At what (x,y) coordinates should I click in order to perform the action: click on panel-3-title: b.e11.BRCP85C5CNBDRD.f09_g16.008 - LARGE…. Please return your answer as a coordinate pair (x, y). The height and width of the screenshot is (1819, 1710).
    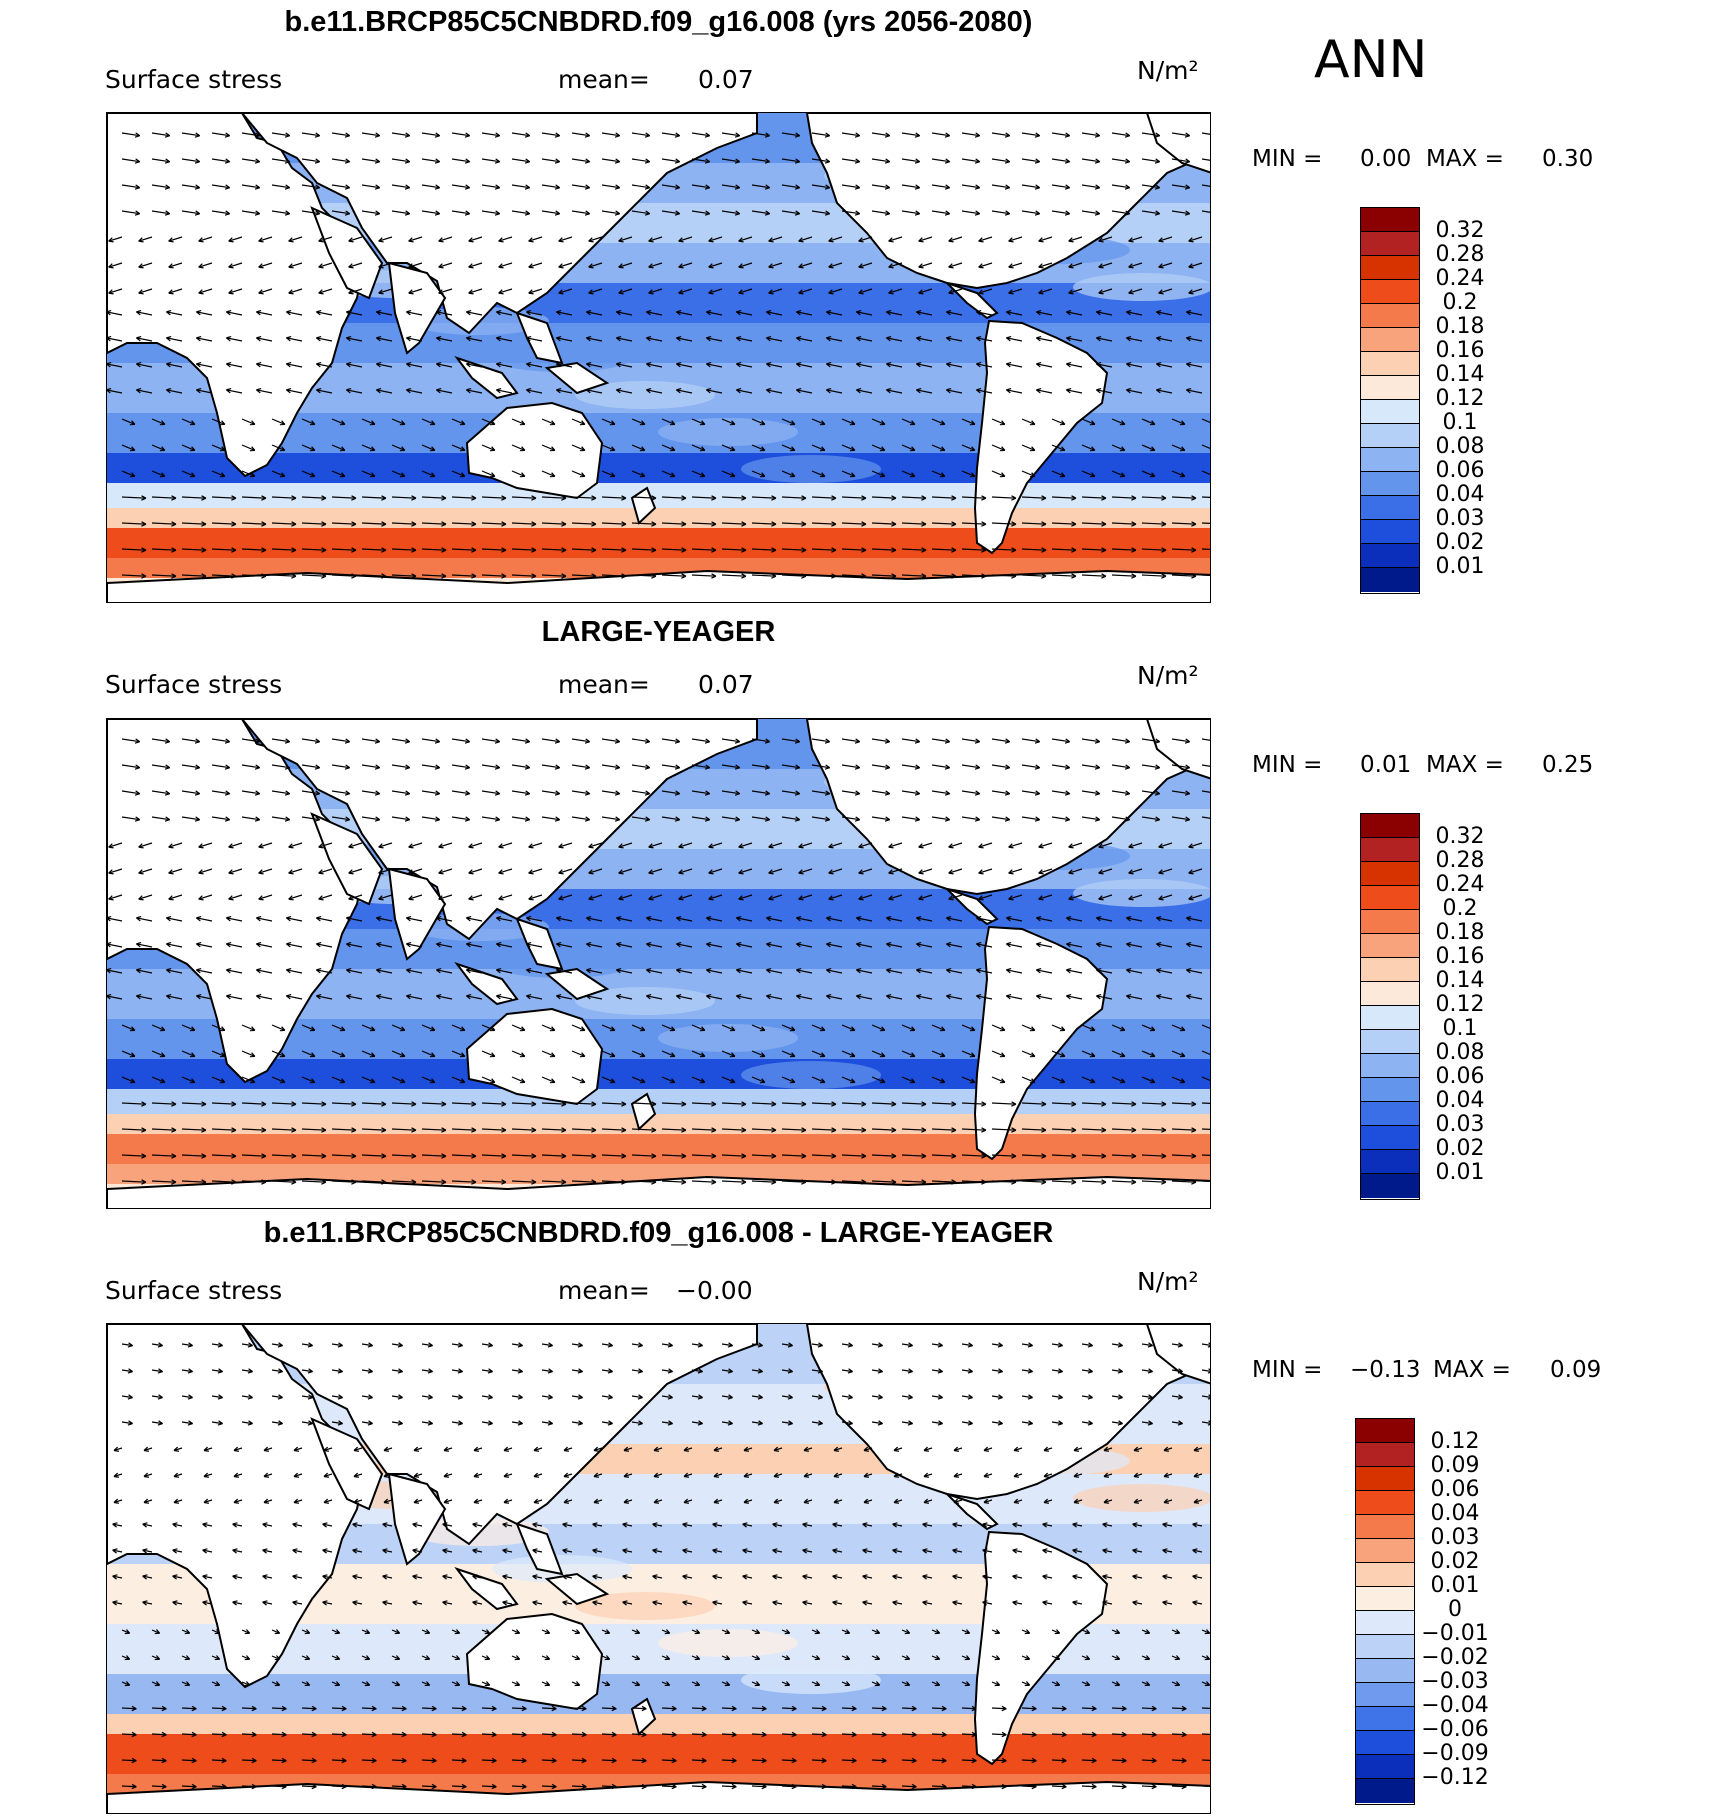
    Looking at the image, I should click on (658, 1233).